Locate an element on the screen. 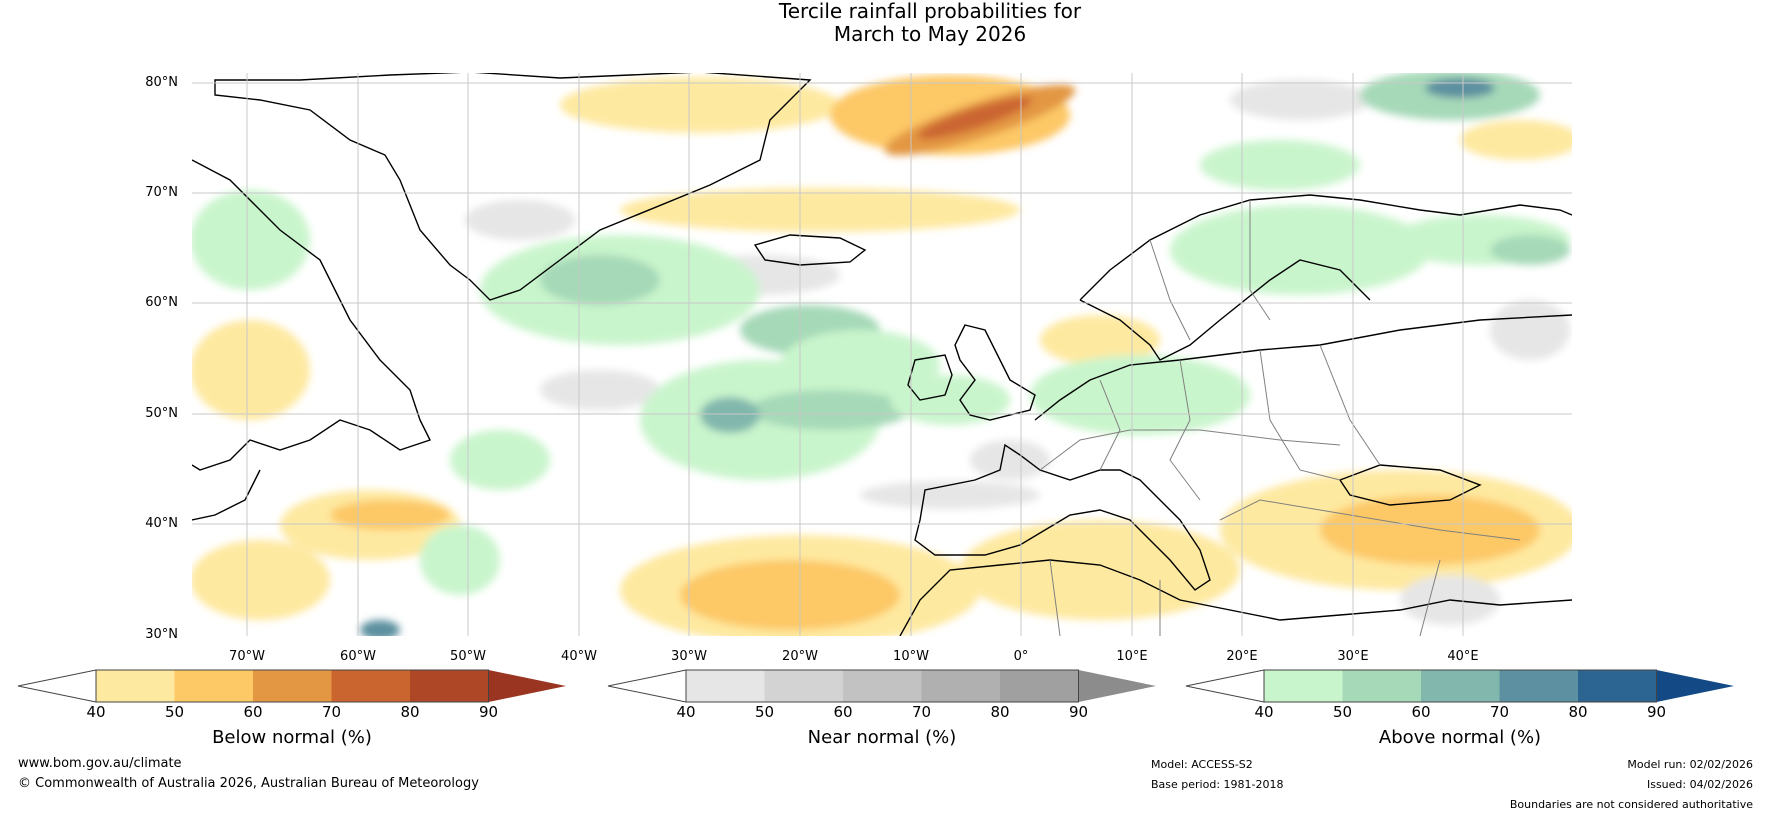  cb-below-tick: 40 is located at coordinates (96, 712).